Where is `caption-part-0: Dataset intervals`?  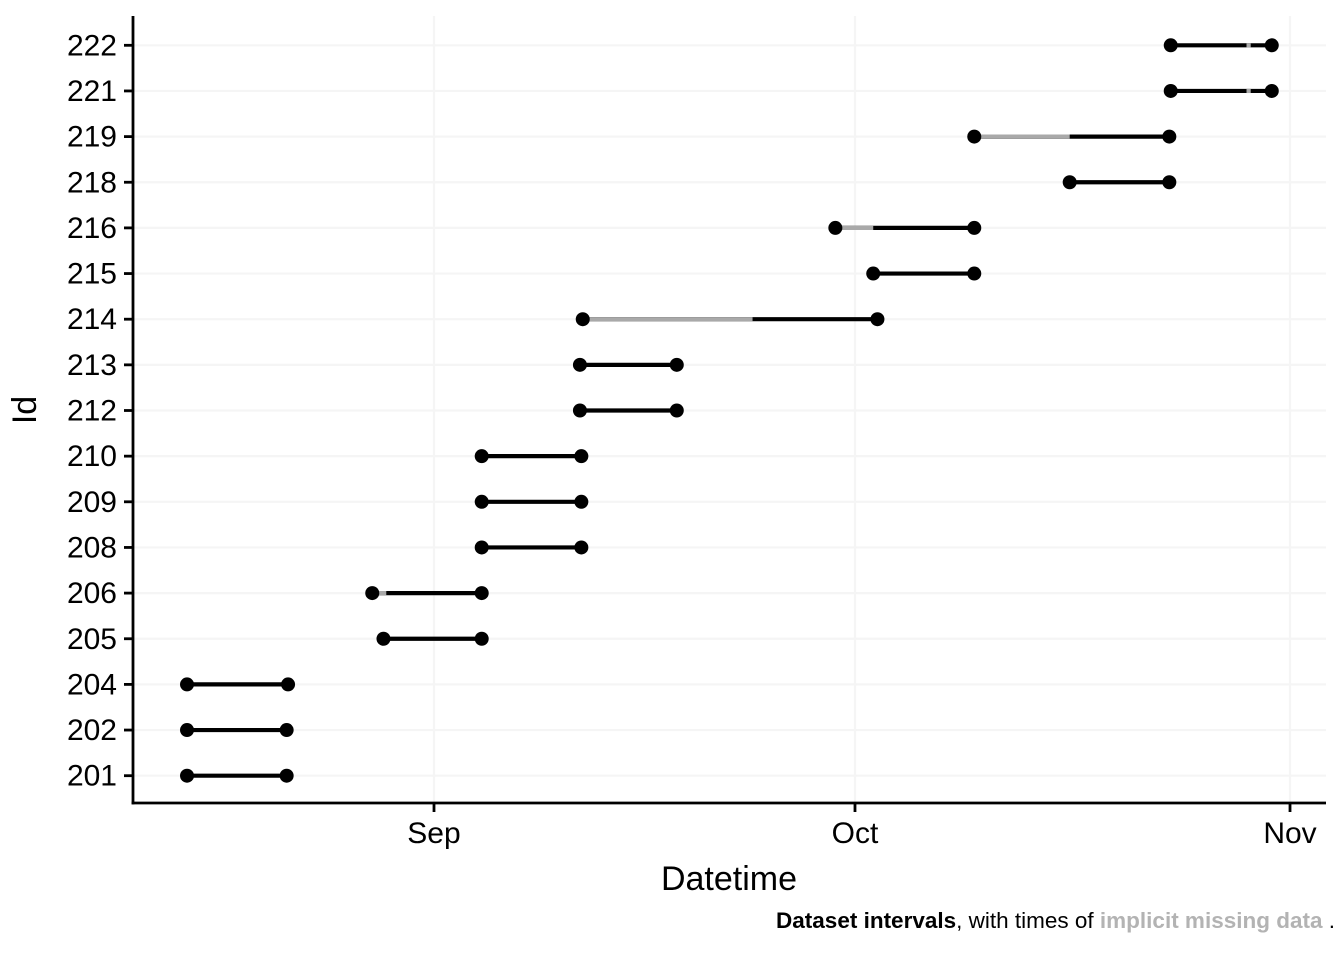 caption-part-0: Dataset intervals is located at coordinates (866, 920).